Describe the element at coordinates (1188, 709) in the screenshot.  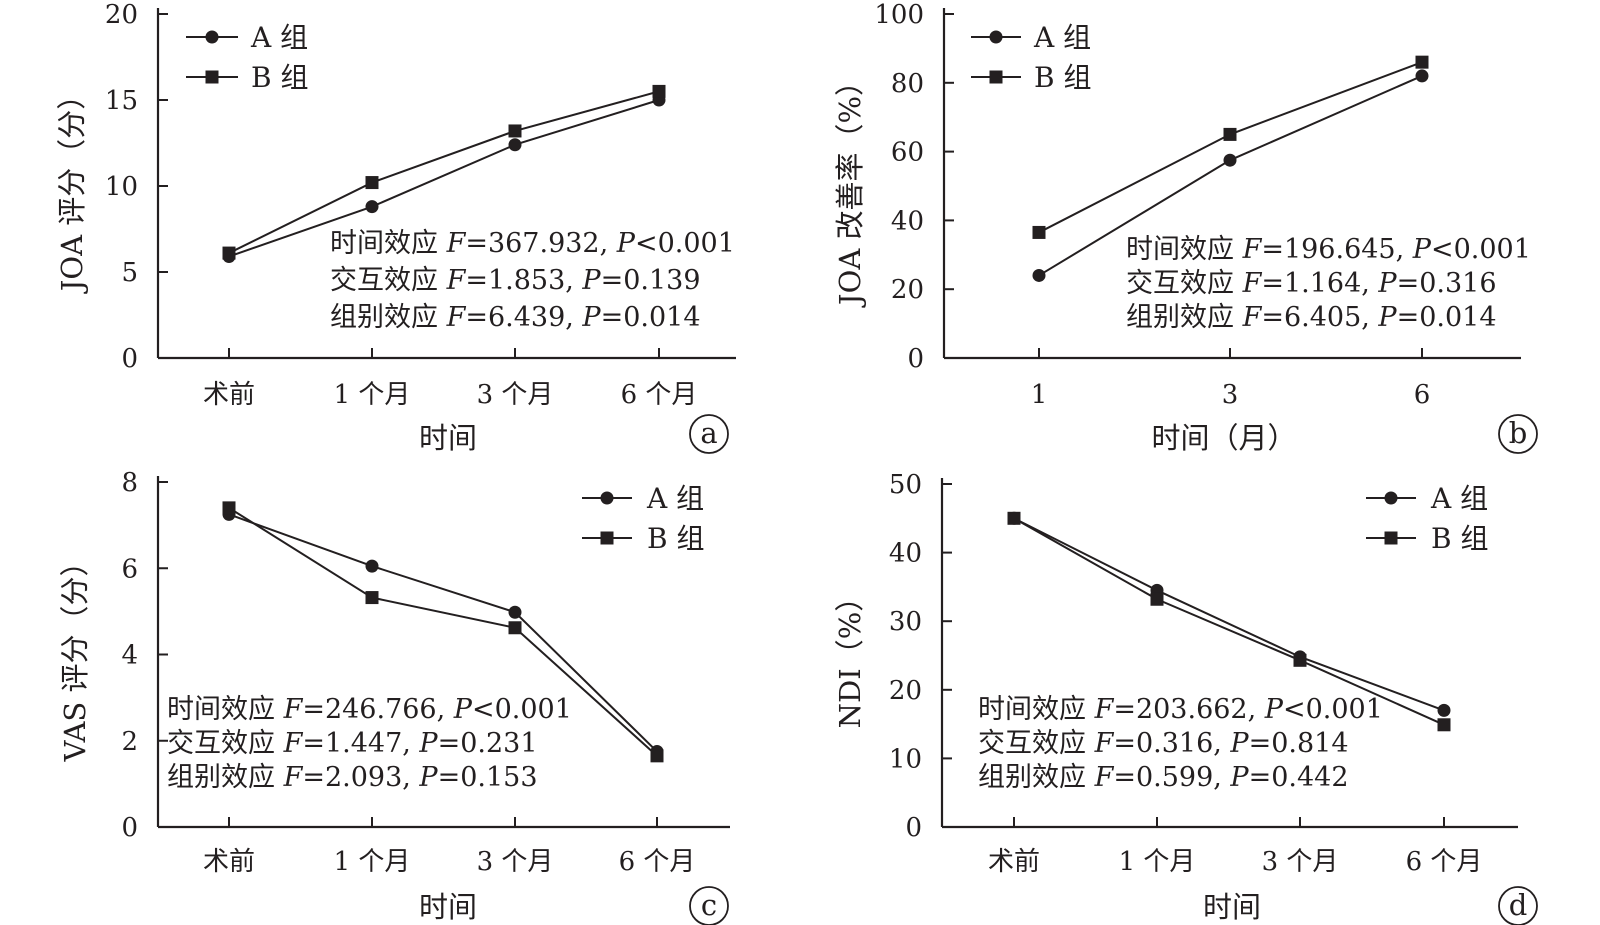
I see `stat-f-value: =203.662,` at that location.